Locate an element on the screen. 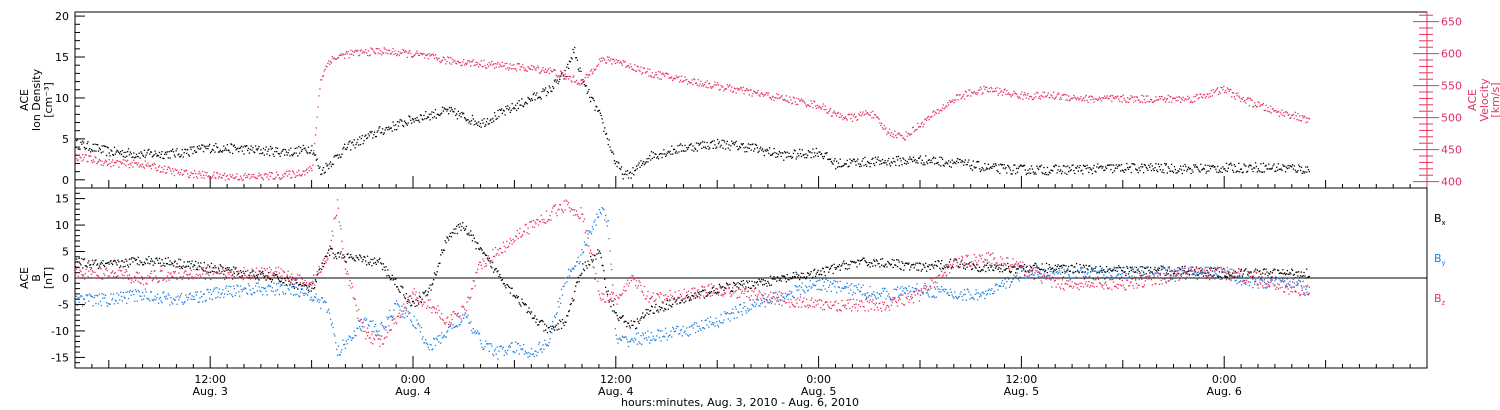 The height and width of the screenshot is (410, 1500). top-right-ylabel-line2: Velocity is located at coordinates (1484, 100).